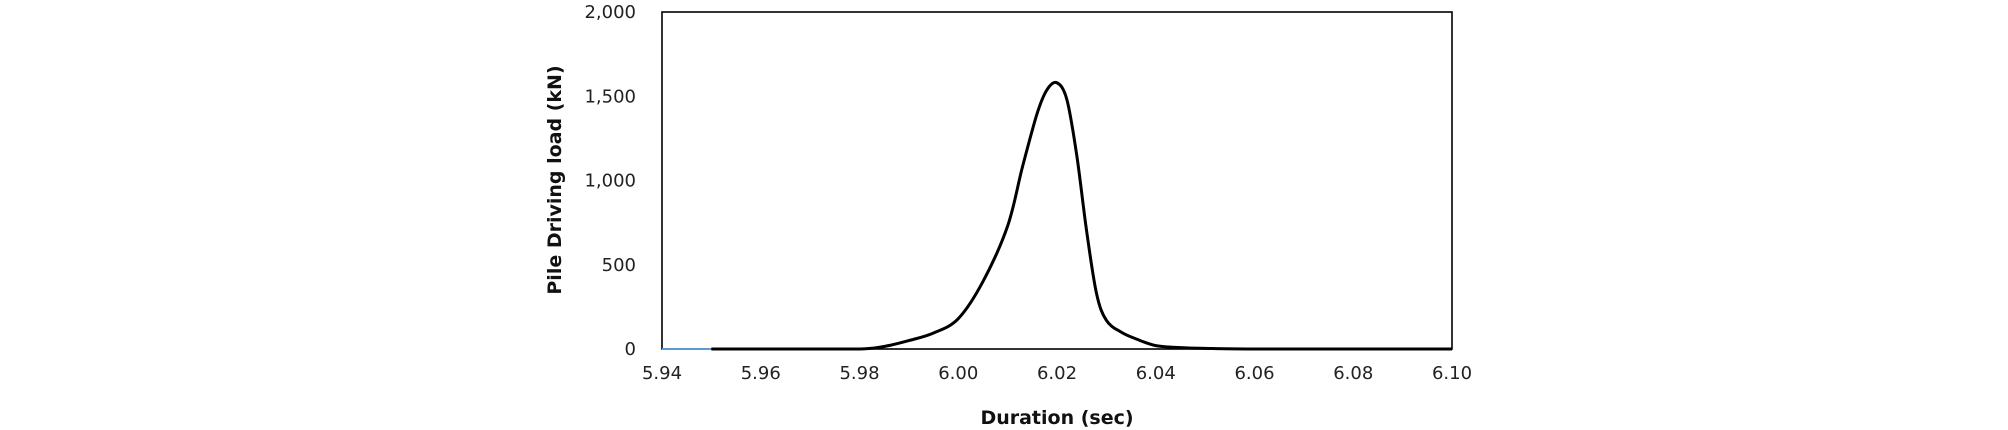 The image size is (2008, 430). What do you see at coordinates (761, 373) in the screenshot?
I see `x-tick-label: 5.96` at bounding box center [761, 373].